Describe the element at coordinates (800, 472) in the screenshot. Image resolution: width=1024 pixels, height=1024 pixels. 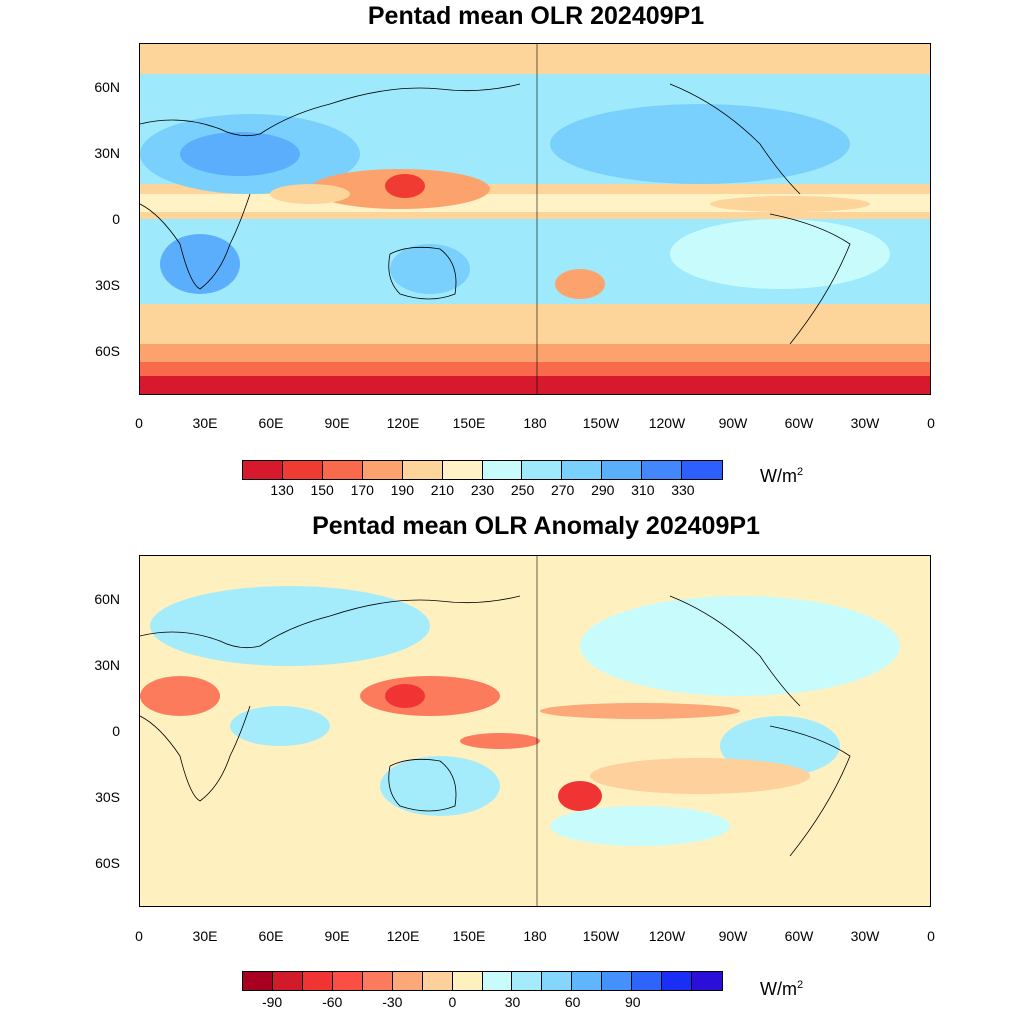
I see `olr-unit-exp: 2` at that location.